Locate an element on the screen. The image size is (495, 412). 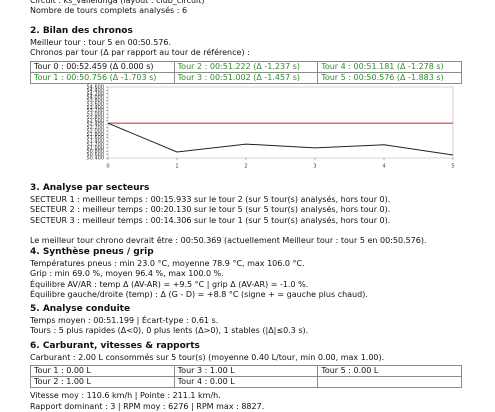
table-cell: Tour 1 : 0.00 L is located at coordinates (102, 371).